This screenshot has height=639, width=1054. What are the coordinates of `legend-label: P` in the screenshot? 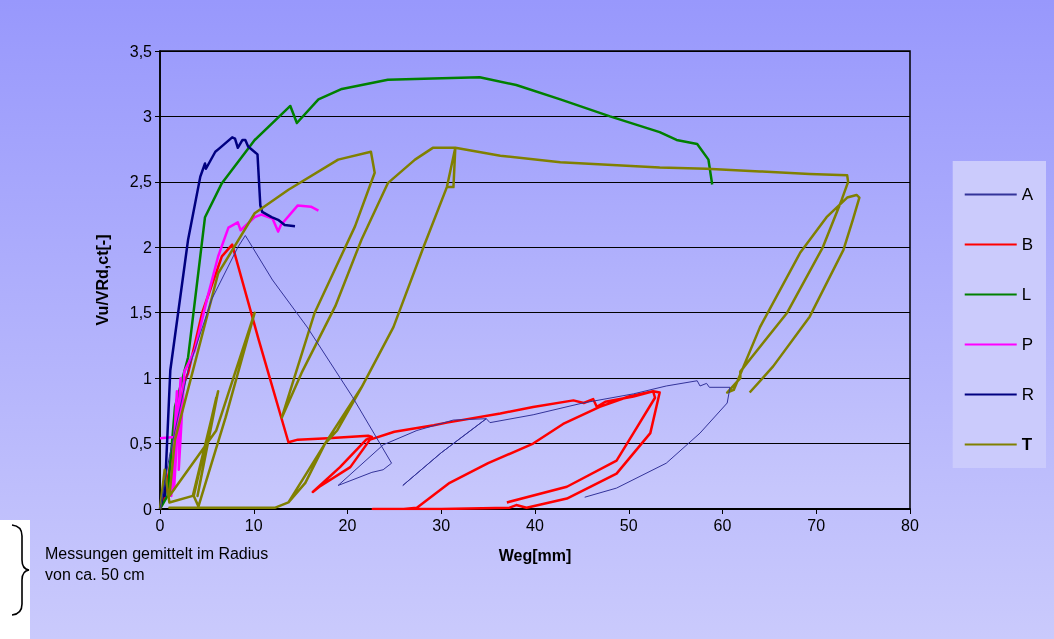 It's located at (1027, 344).